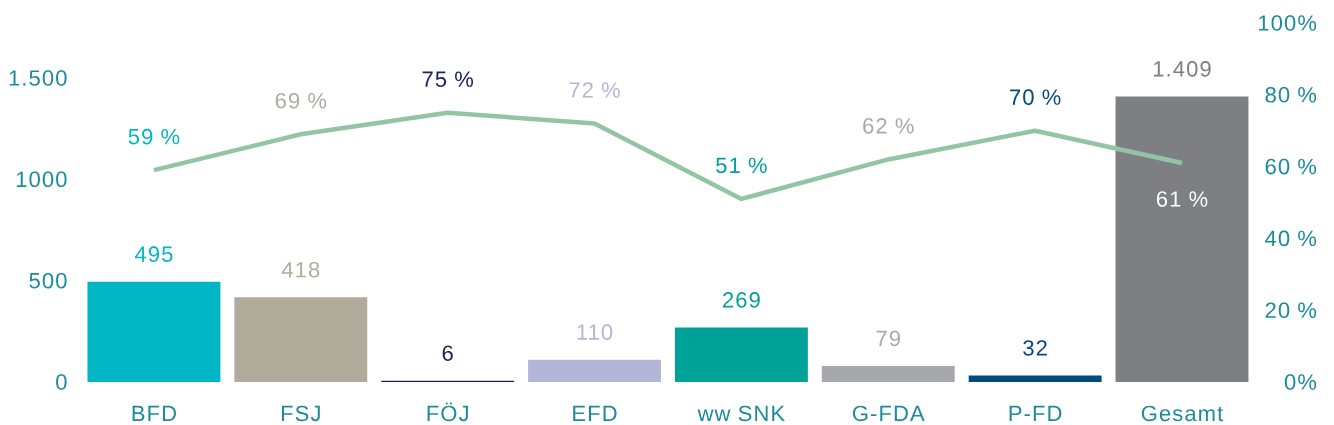 The image size is (1334, 425). Describe the element at coordinates (153, 254) in the screenshot. I see `data-label: 495` at that location.